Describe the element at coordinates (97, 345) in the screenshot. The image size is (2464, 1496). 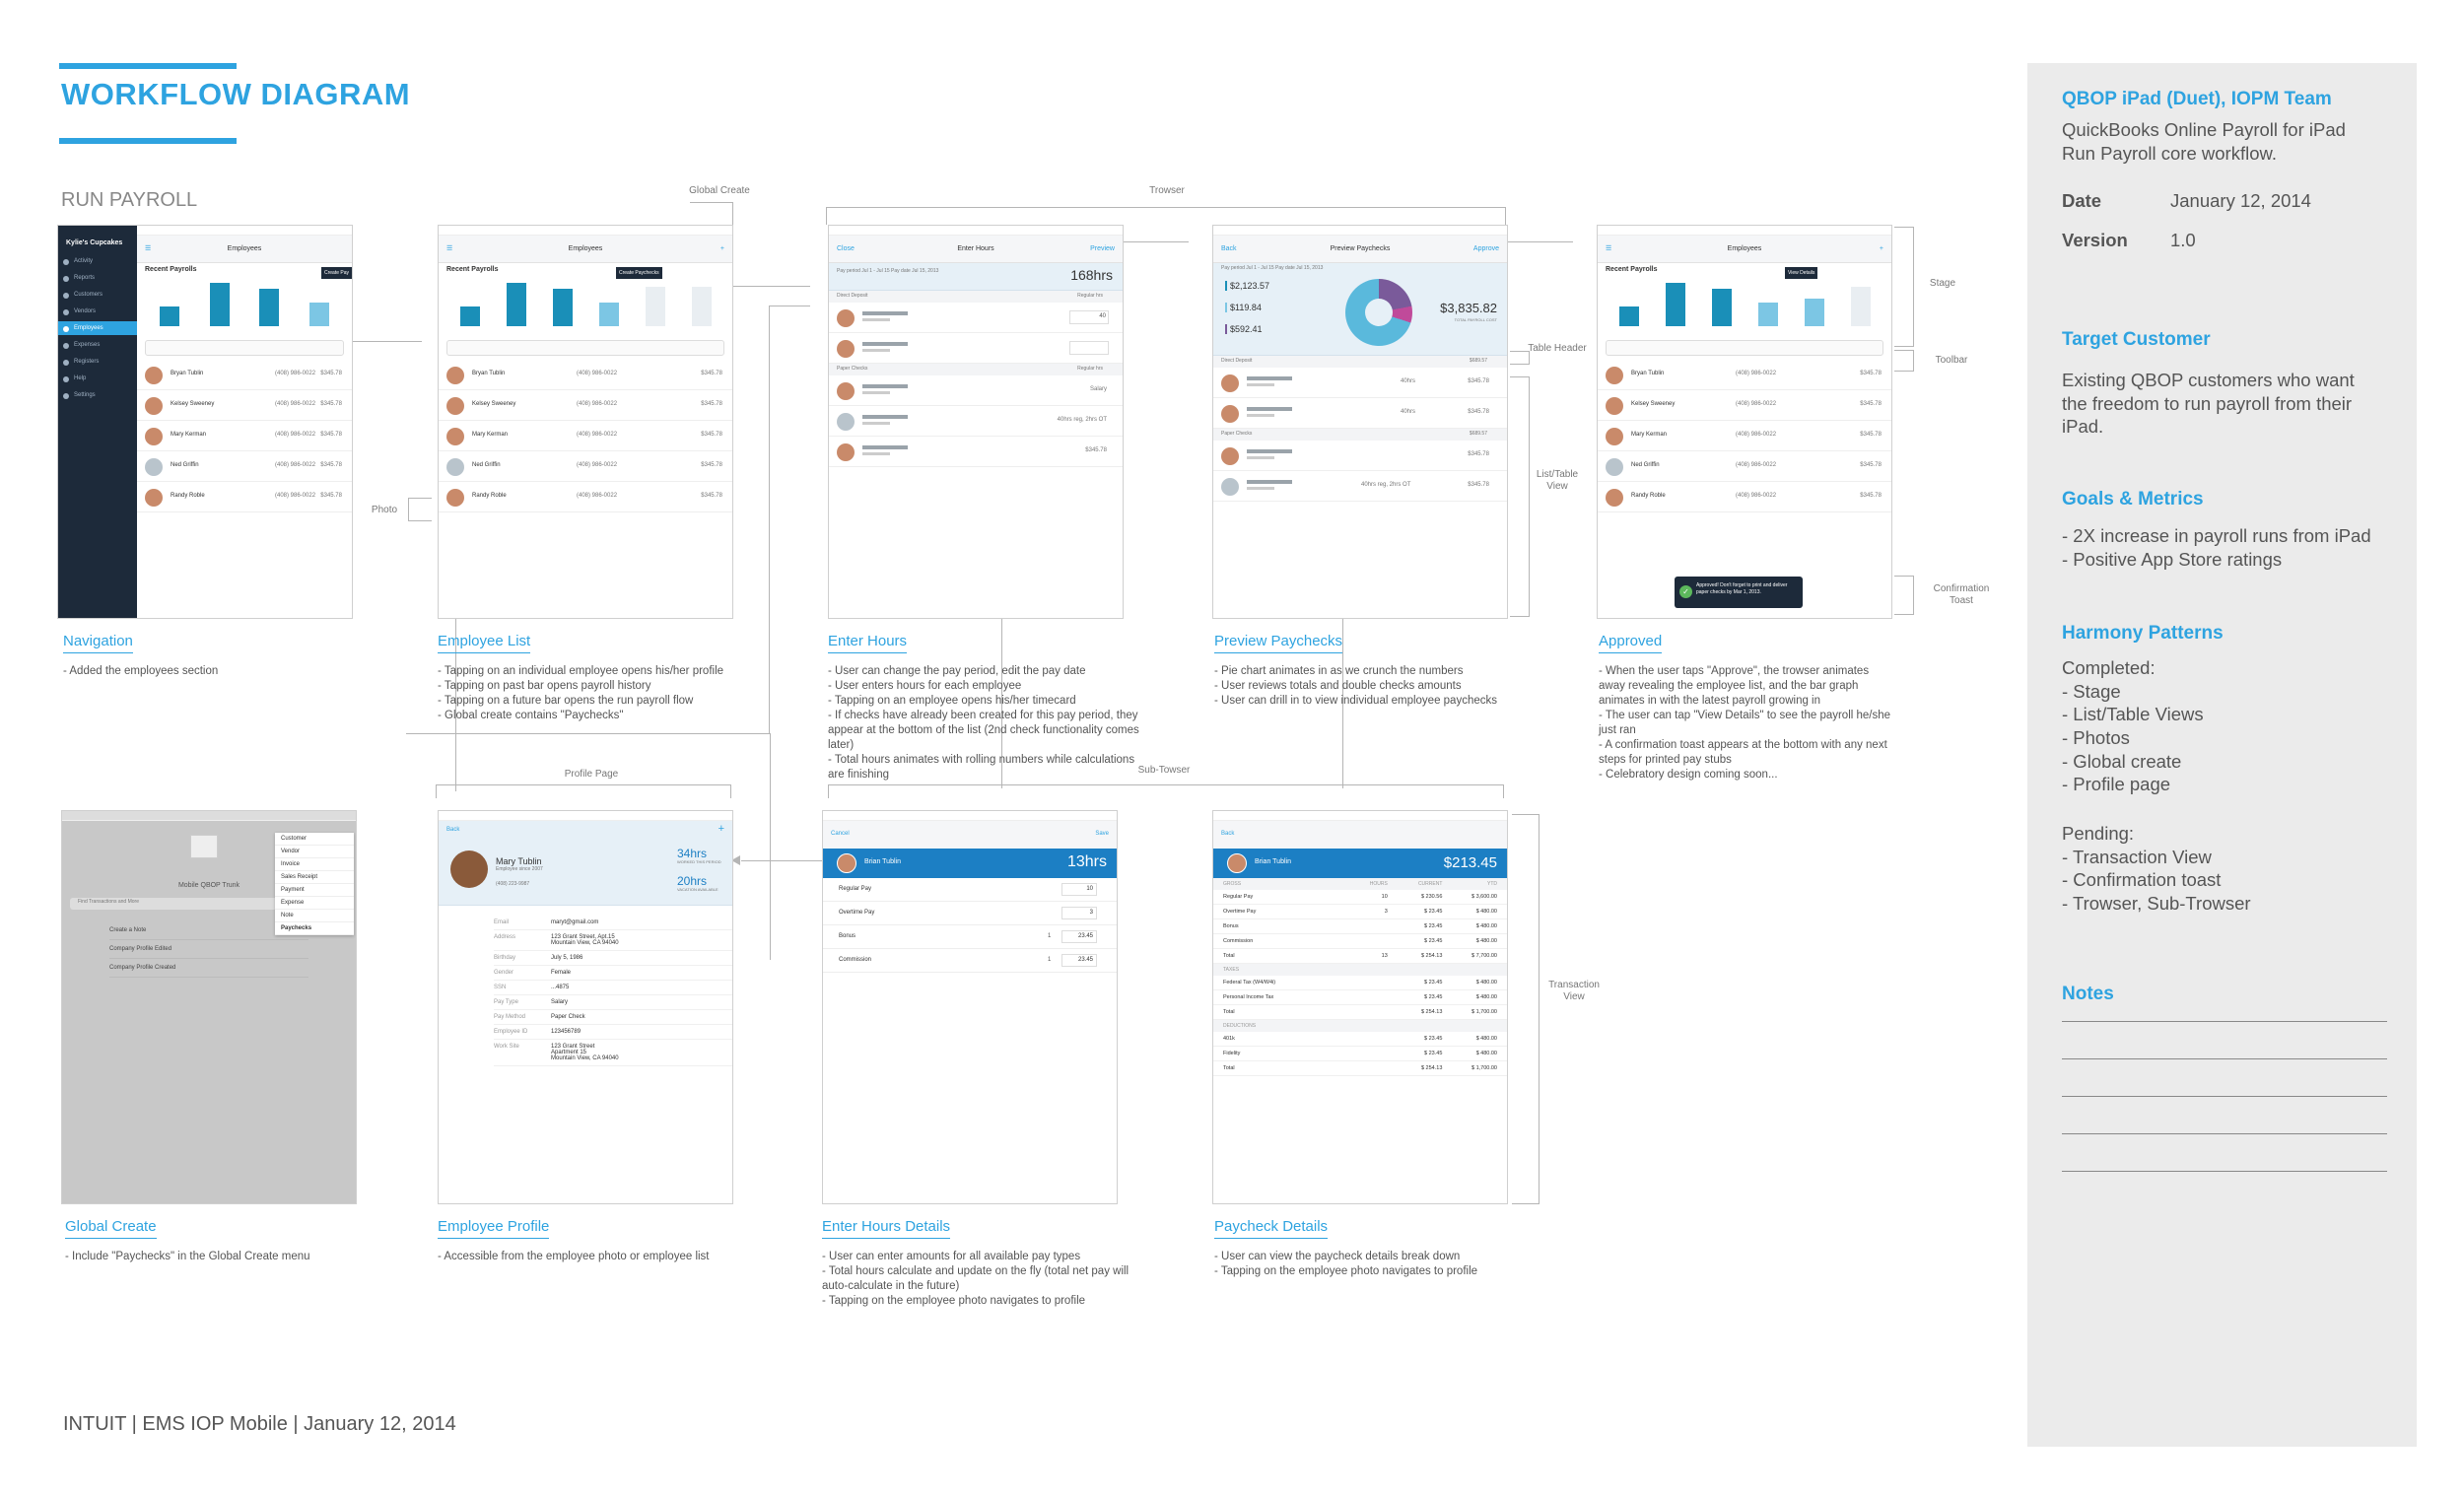
I see `nav-item: Expenses` at that location.